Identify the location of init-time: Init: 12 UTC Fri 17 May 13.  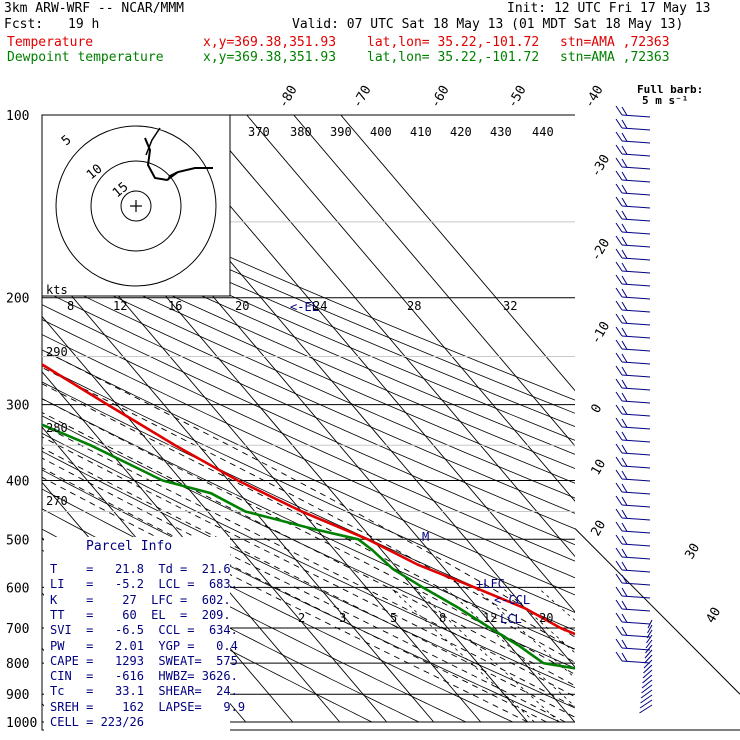
(609, 8).